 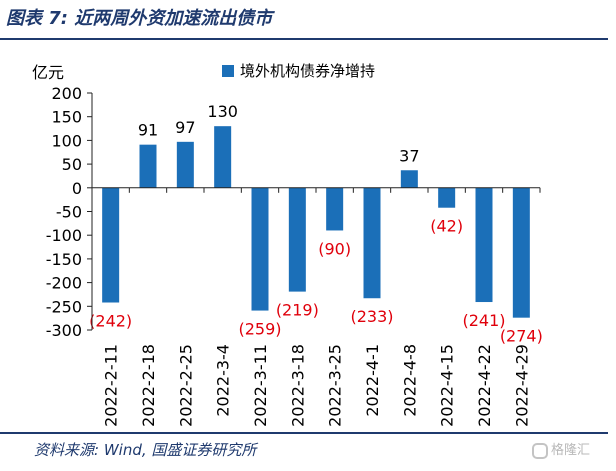 I want to click on source-note: 资料来源: Wind, 国盛证券研究所, so click(x=145, y=450).